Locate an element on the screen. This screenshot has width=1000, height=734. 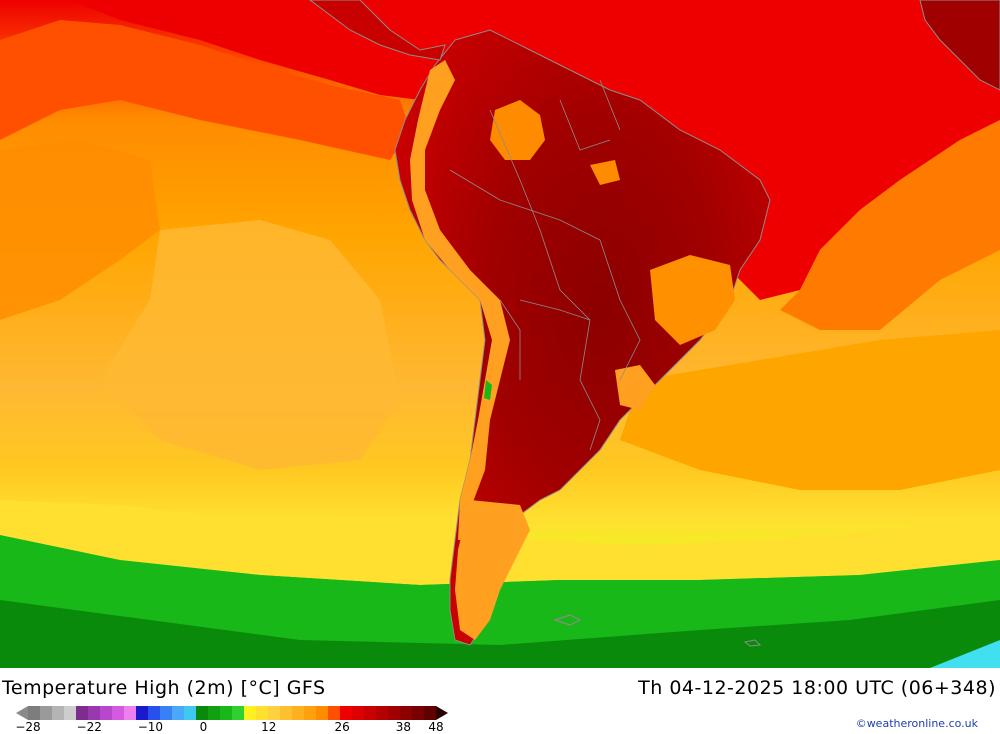
legend-min-arrow-icon is located at coordinates (22, 713).